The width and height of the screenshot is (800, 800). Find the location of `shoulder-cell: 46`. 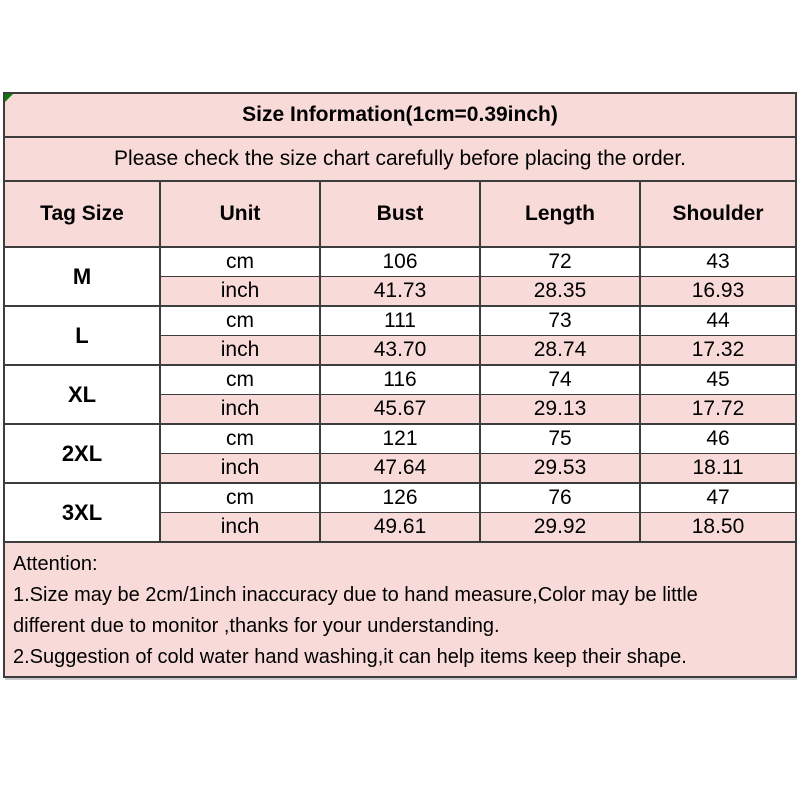

shoulder-cell: 46 is located at coordinates (718, 438).